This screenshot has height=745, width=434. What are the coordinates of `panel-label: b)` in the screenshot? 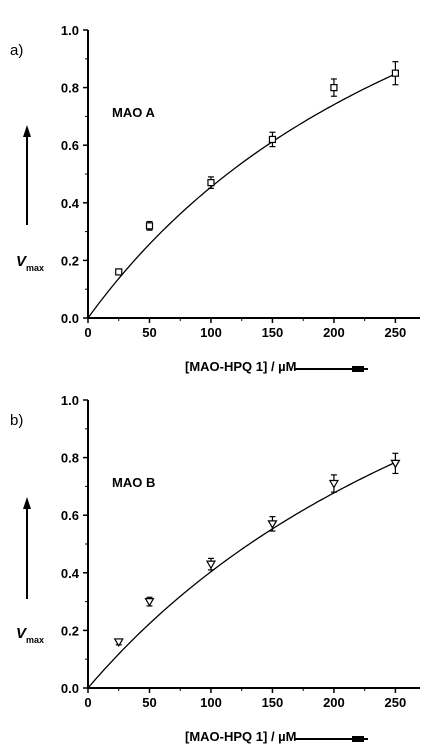 It's located at (16, 420).